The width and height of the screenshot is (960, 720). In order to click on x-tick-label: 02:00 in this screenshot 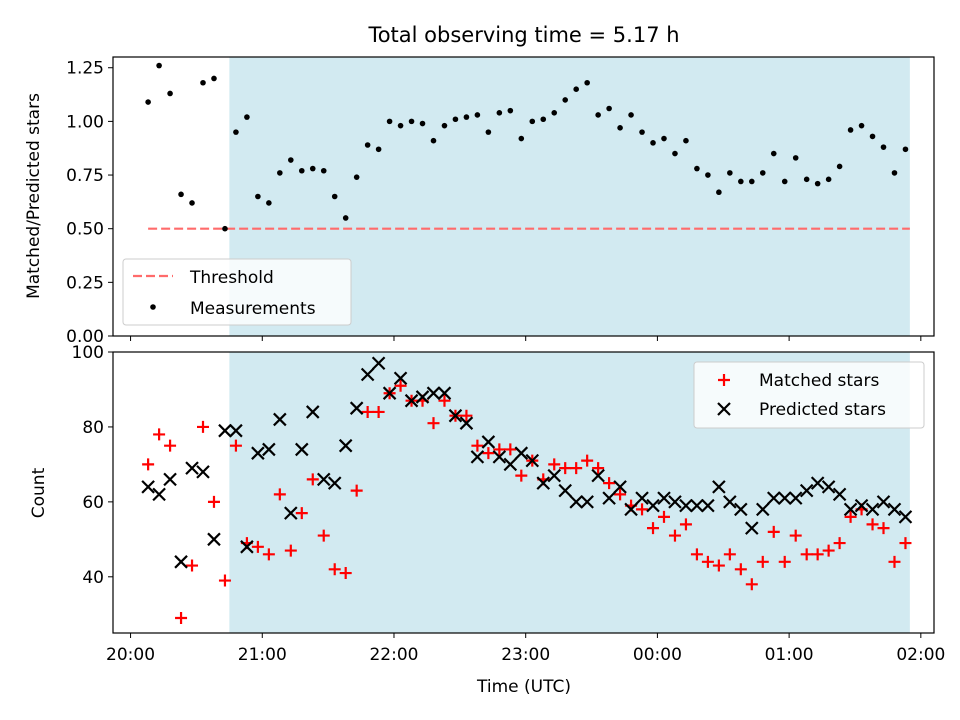, I will do `click(920, 655)`.